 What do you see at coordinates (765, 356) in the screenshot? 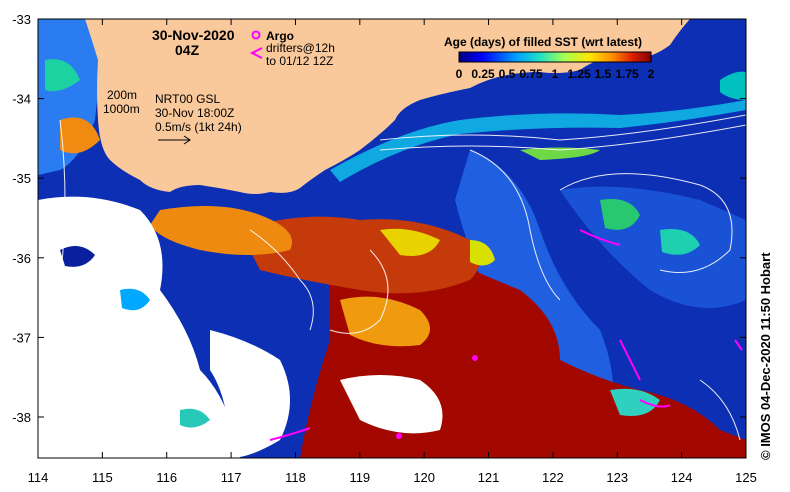
I see `credit-text: © IMOS 04-Dec-2020 11:50 Hobart` at bounding box center [765, 356].